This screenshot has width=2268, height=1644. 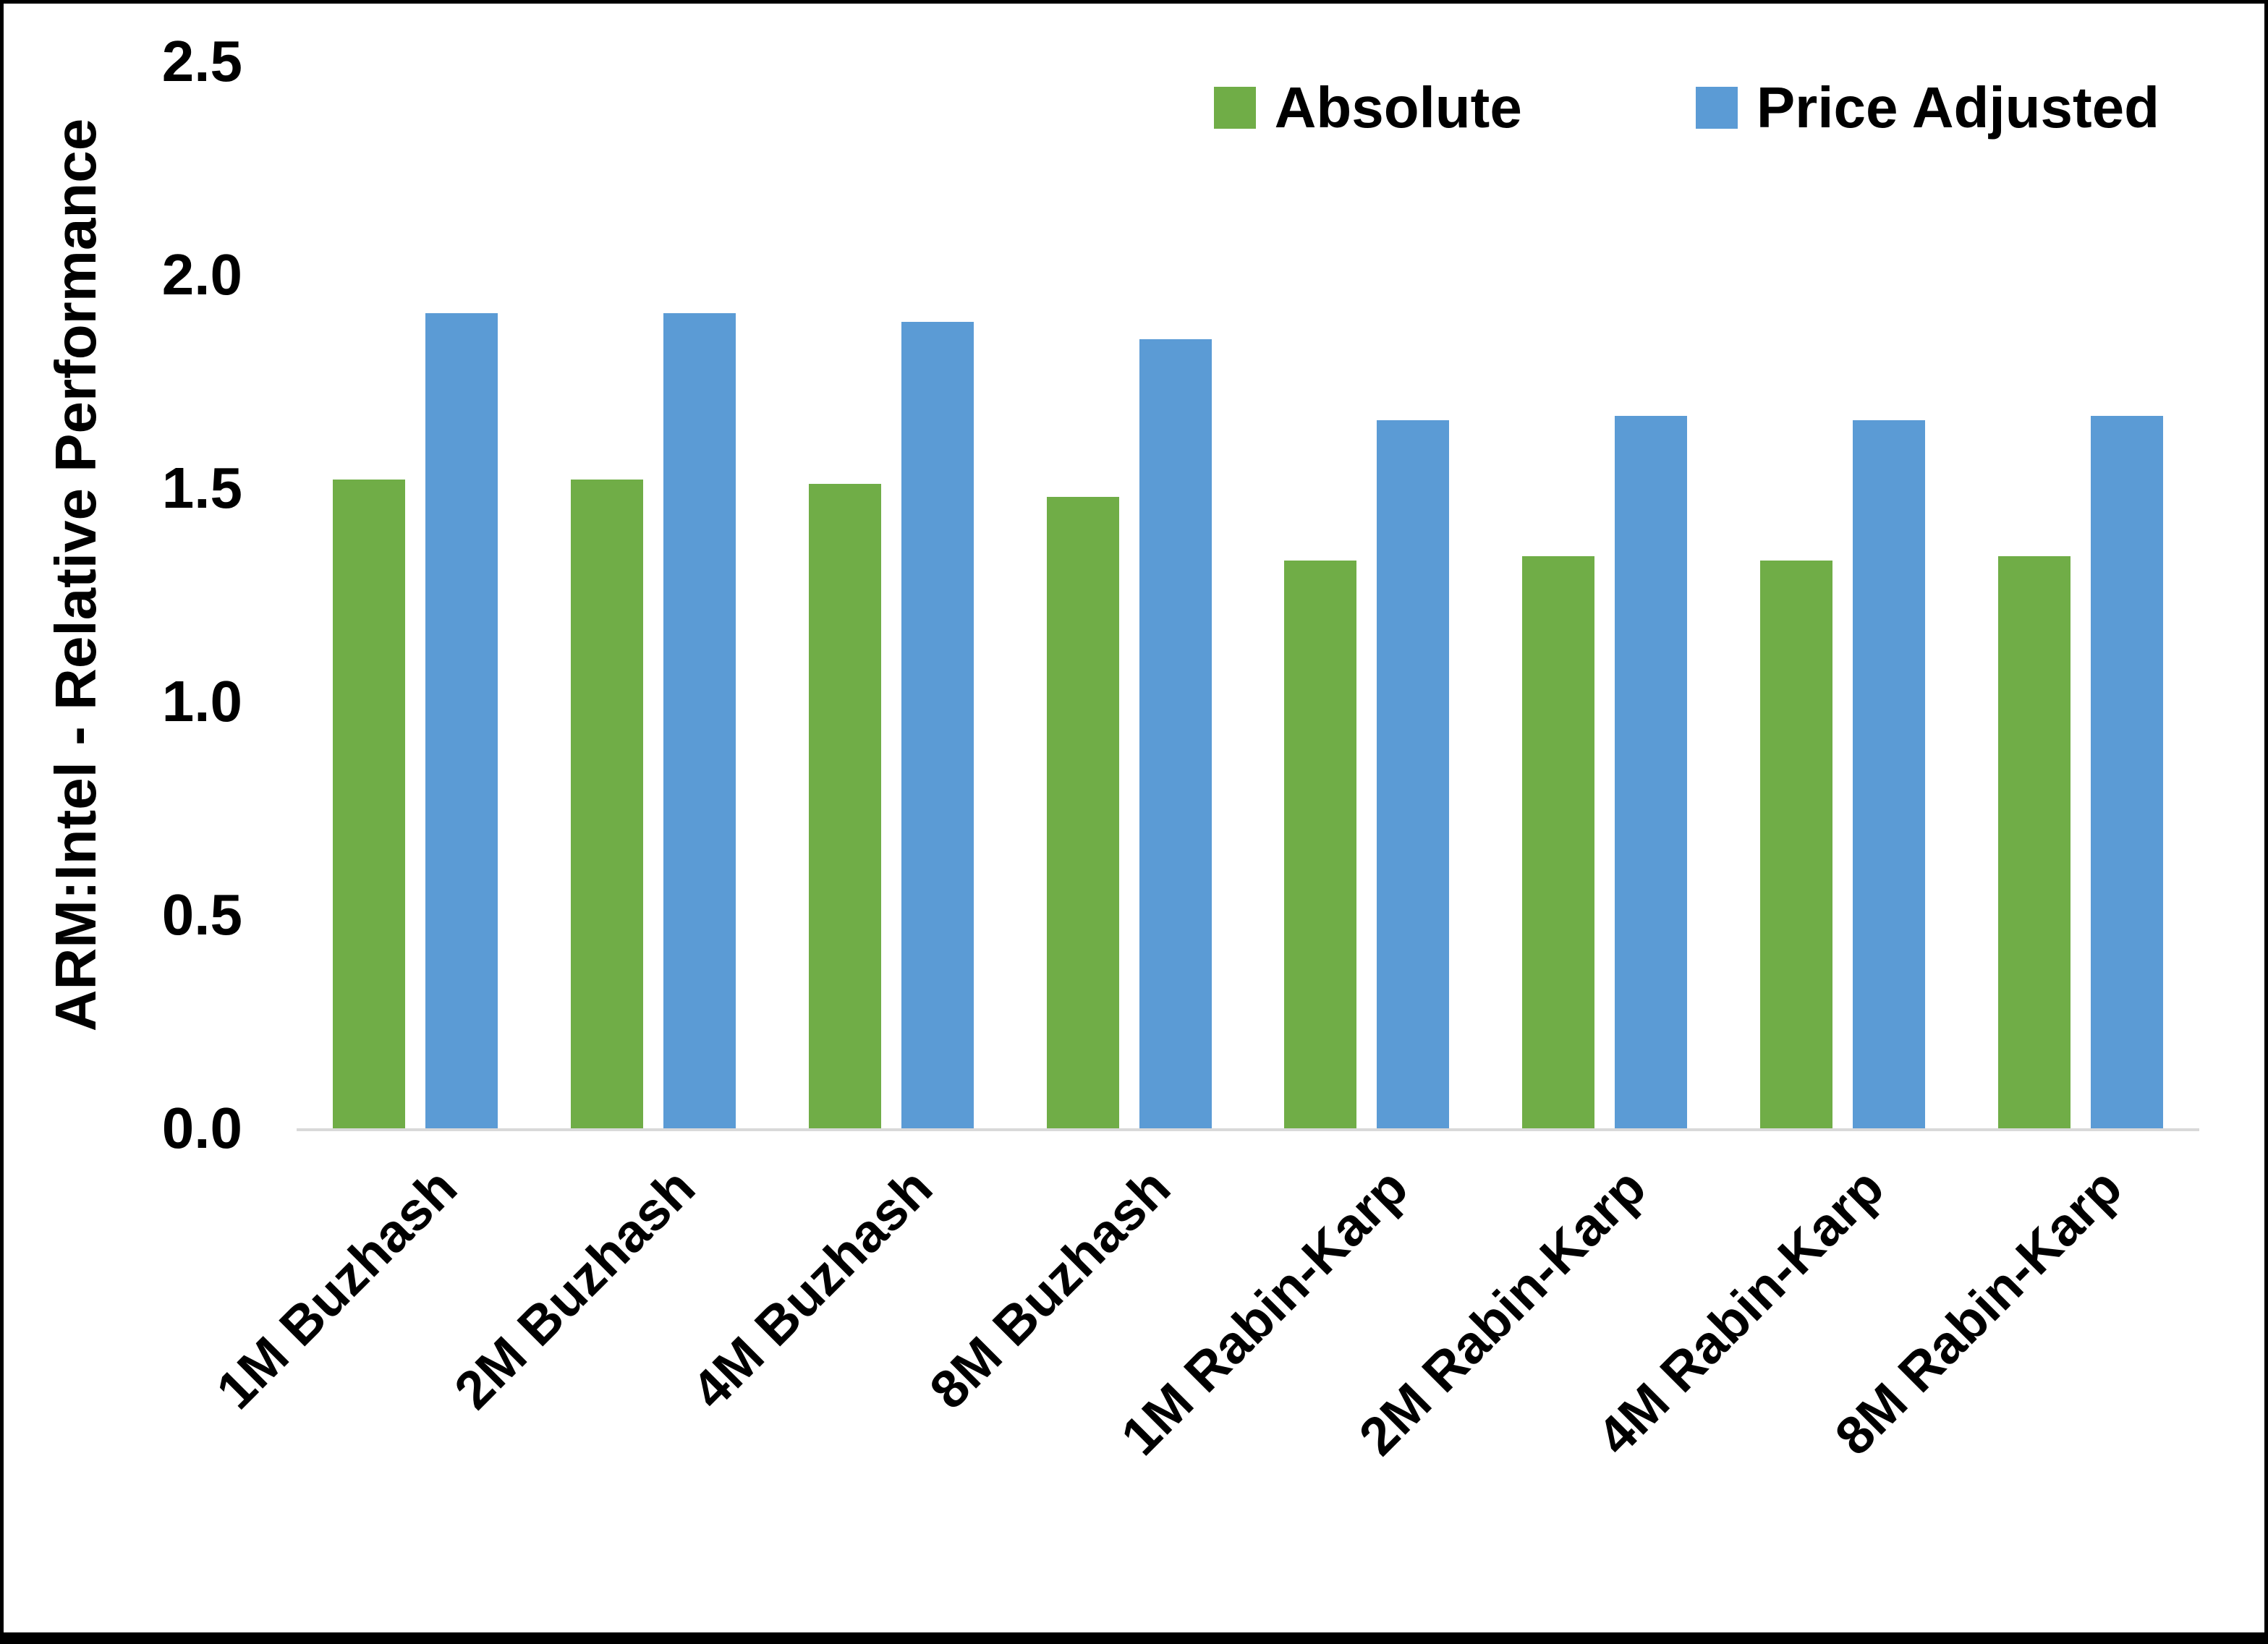 I want to click on bar-group-2m-rabin-karp, so click(x=1605, y=594).